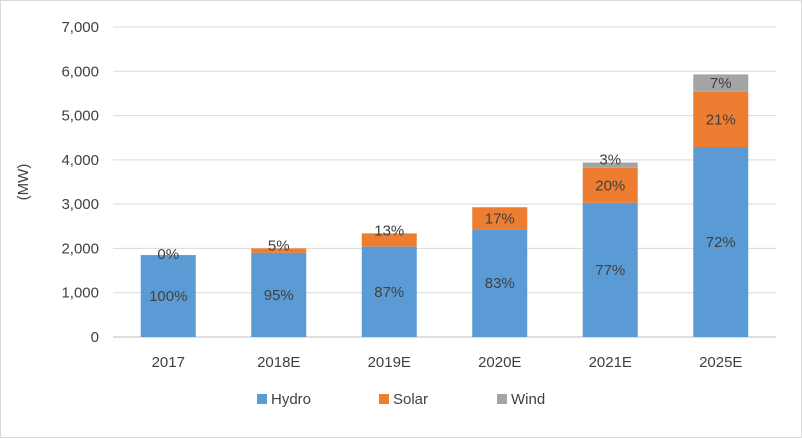 Image resolution: width=802 pixels, height=439 pixels. Describe the element at coordinates (80, 248) in the screenshot. I see `y-tick-label: 2,000` at that location.